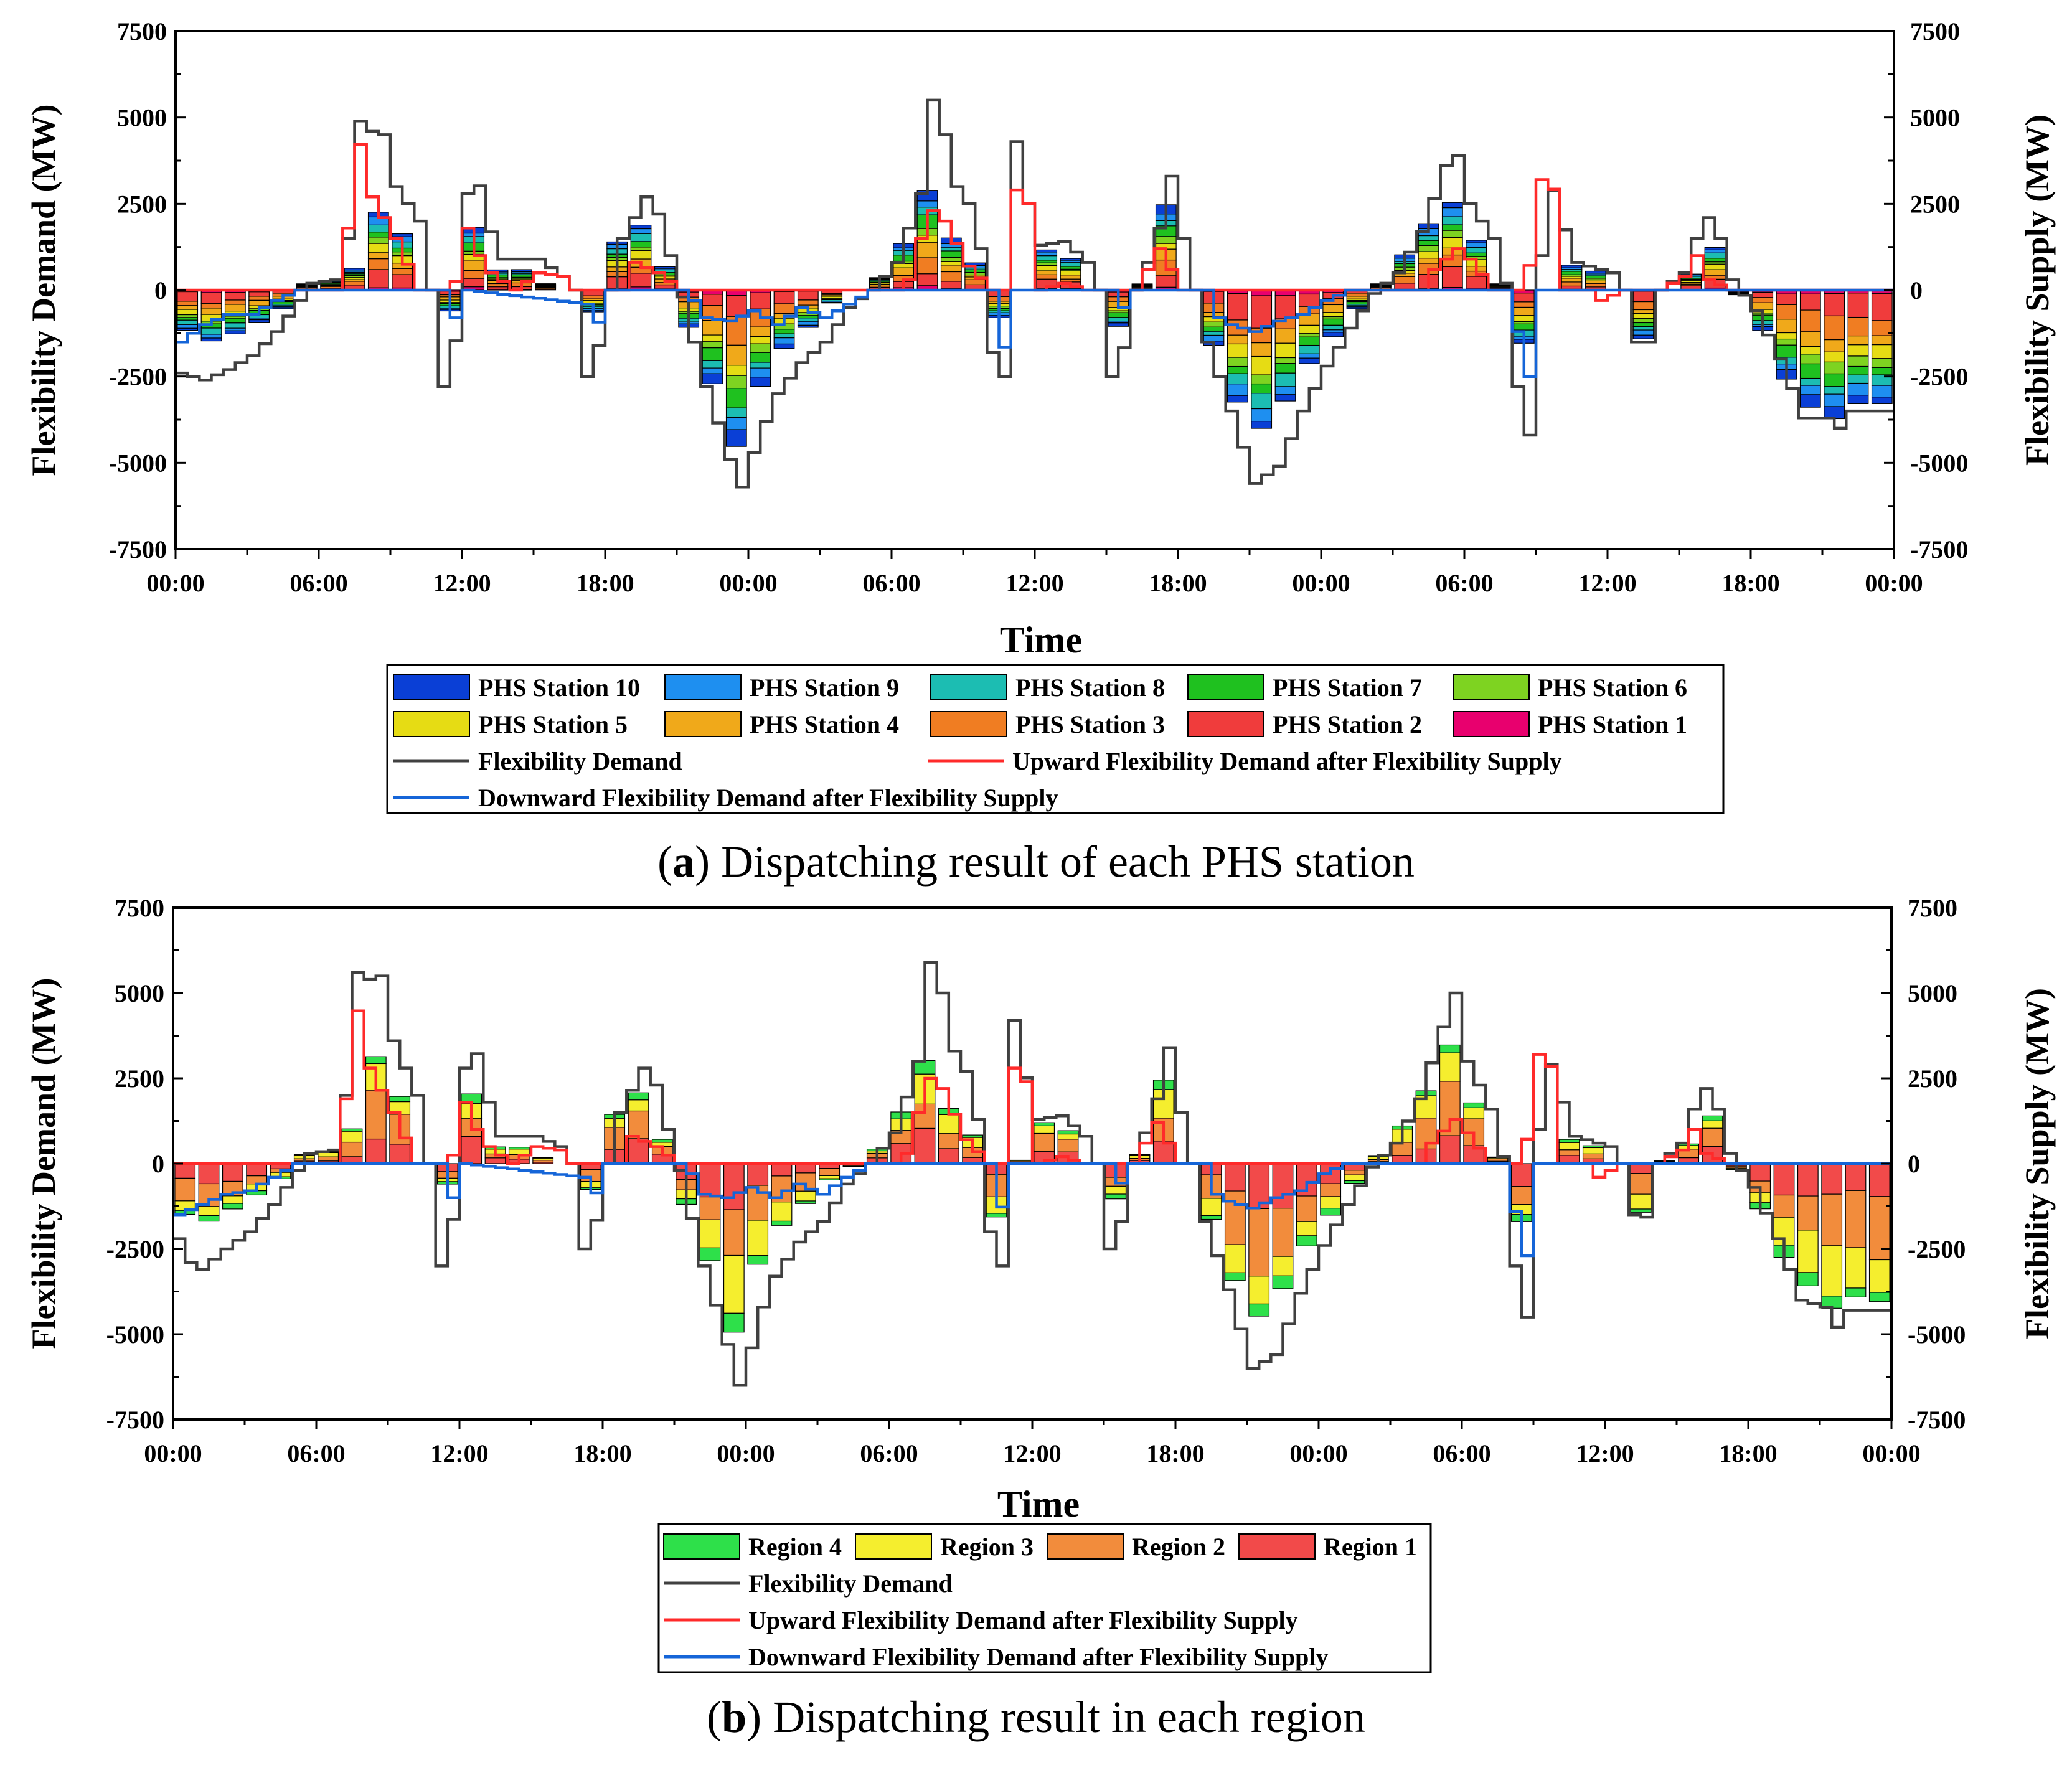 This screenshot has height=1765, width=2072. I want to click on x-tick-label: 18:00, so click(1750, 583).